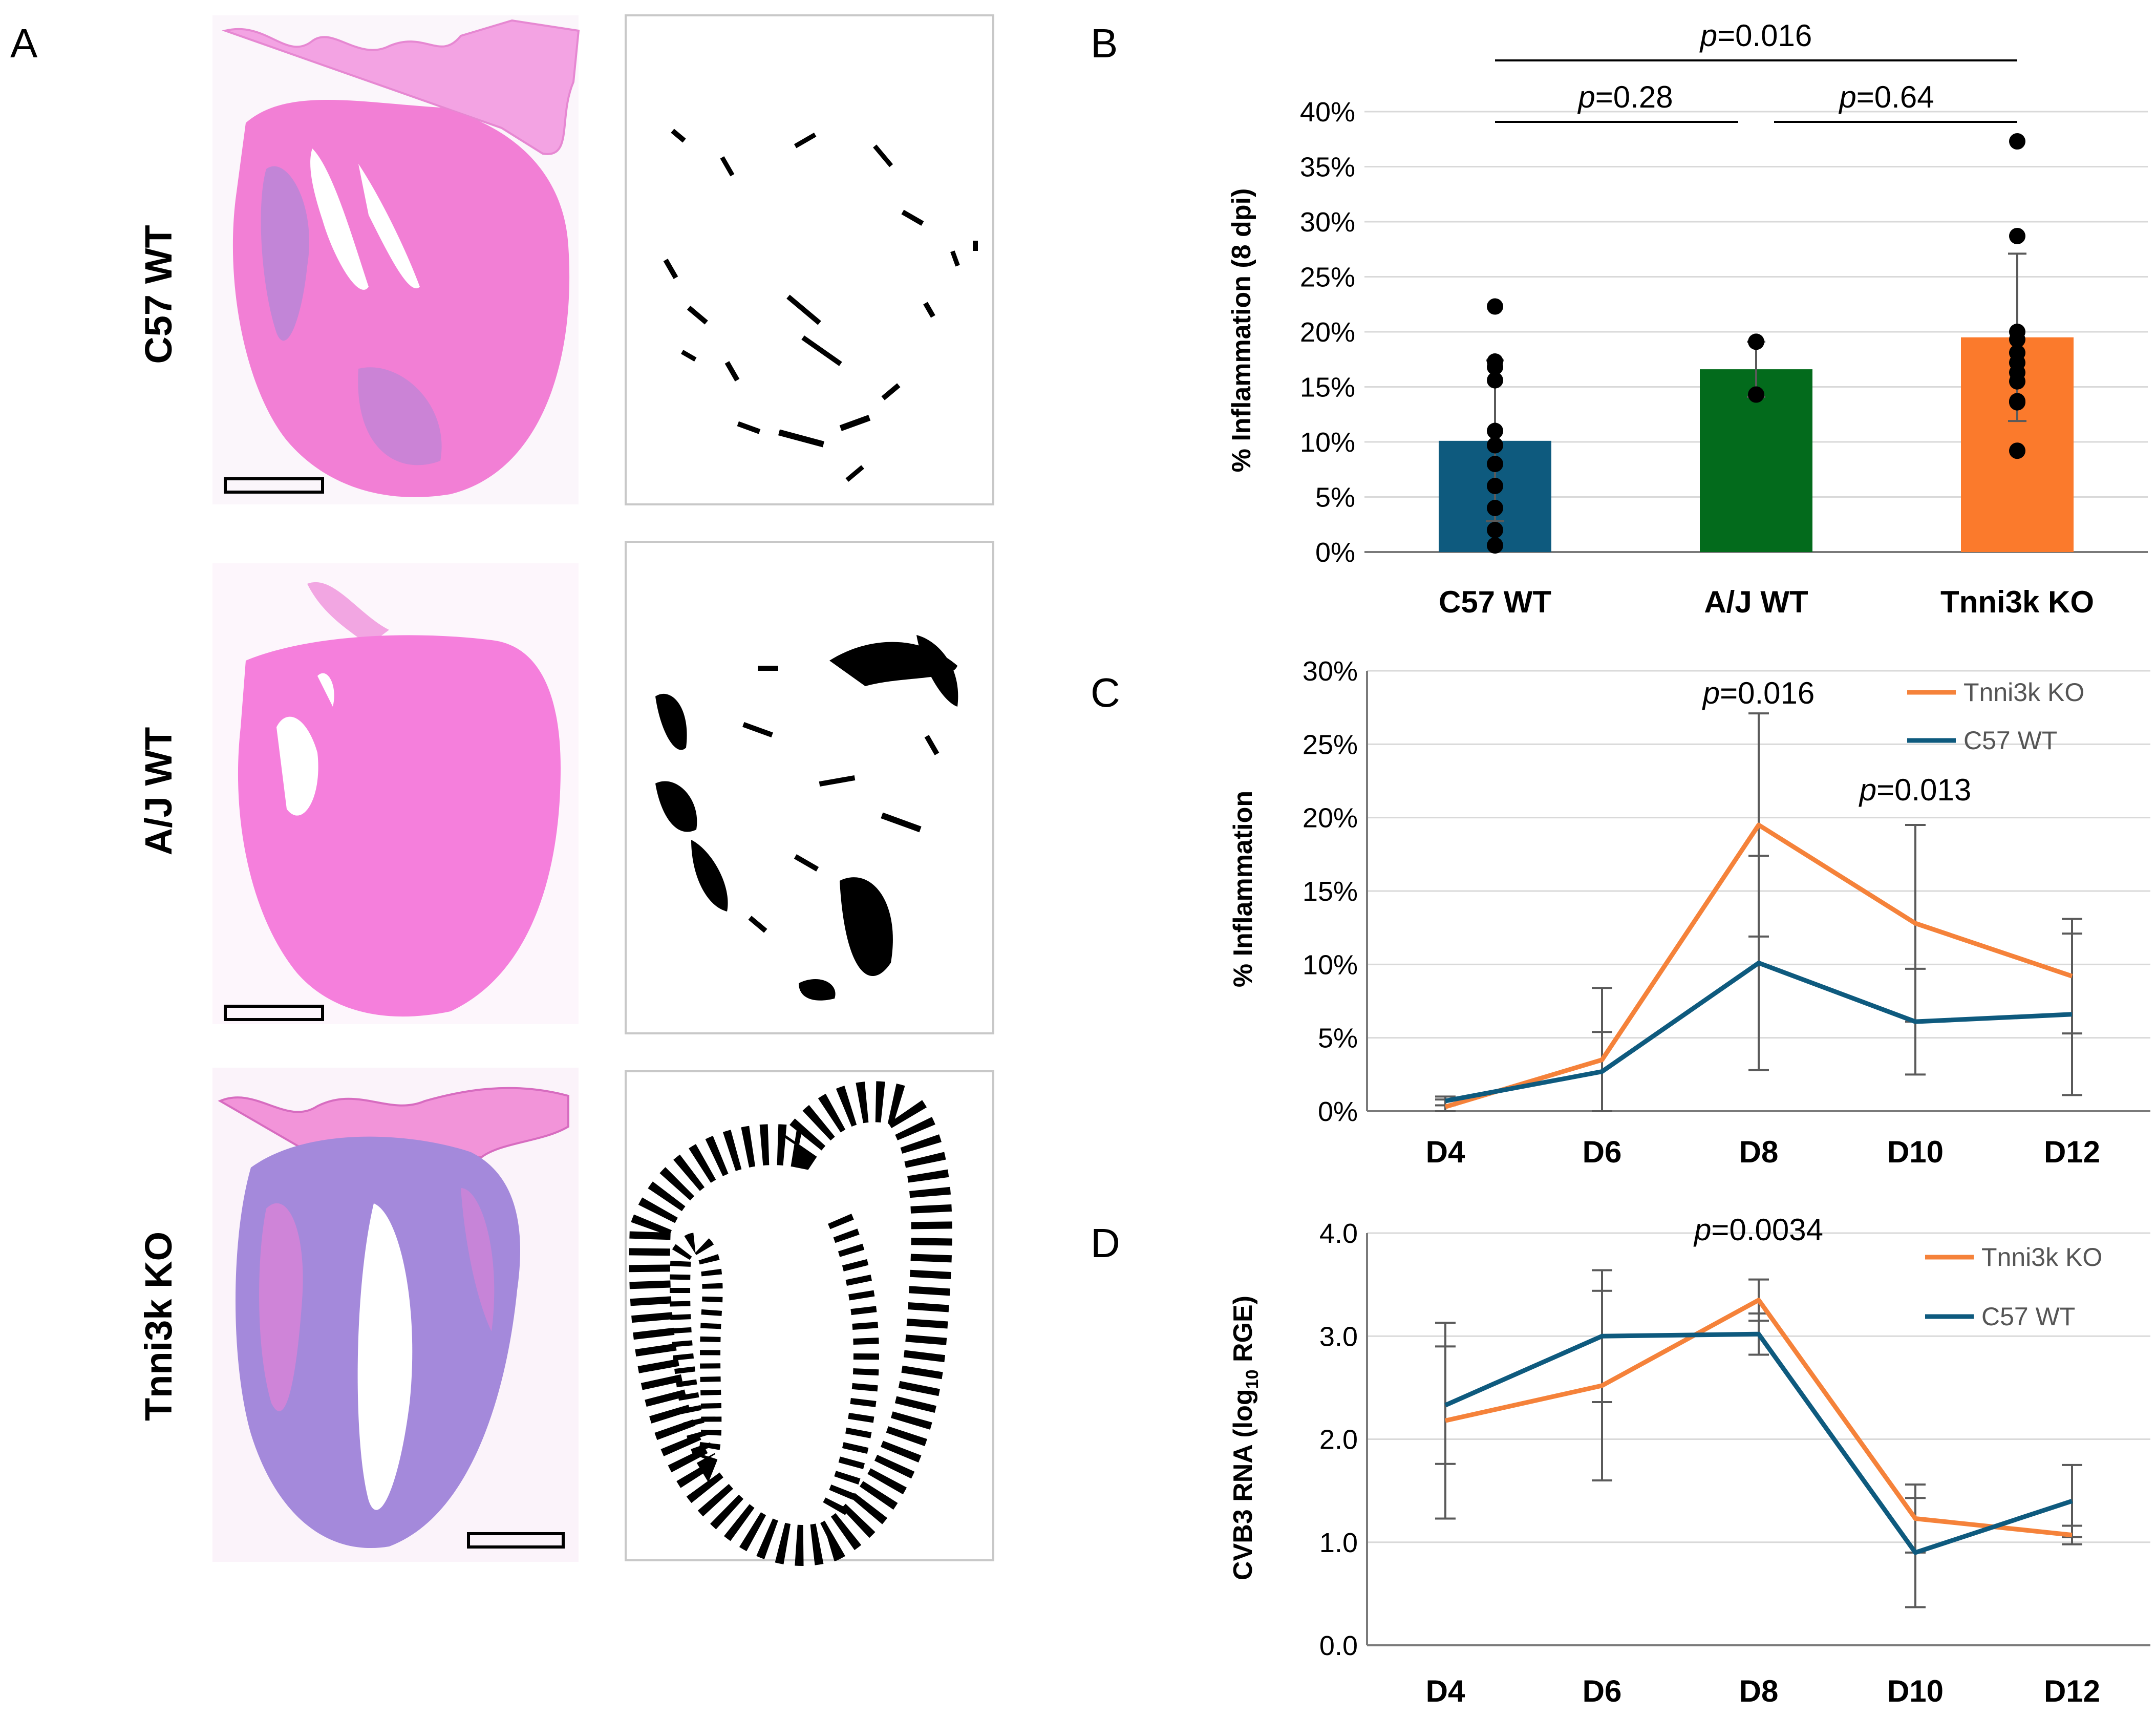 The height and width of the screenshot is (1717, 2156). I want to click on chart-b-y-tick-label: 5%, so click(1335, 497).